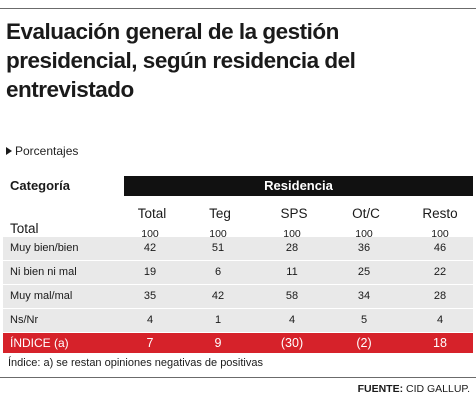 The height and width of the screenshot is (400, 476). What do you see at coordinates (238, 248) in the screenshot?
I see `table-row: Muy bien/bien 42 51 28 36 46` at bounding box center [238, 248].